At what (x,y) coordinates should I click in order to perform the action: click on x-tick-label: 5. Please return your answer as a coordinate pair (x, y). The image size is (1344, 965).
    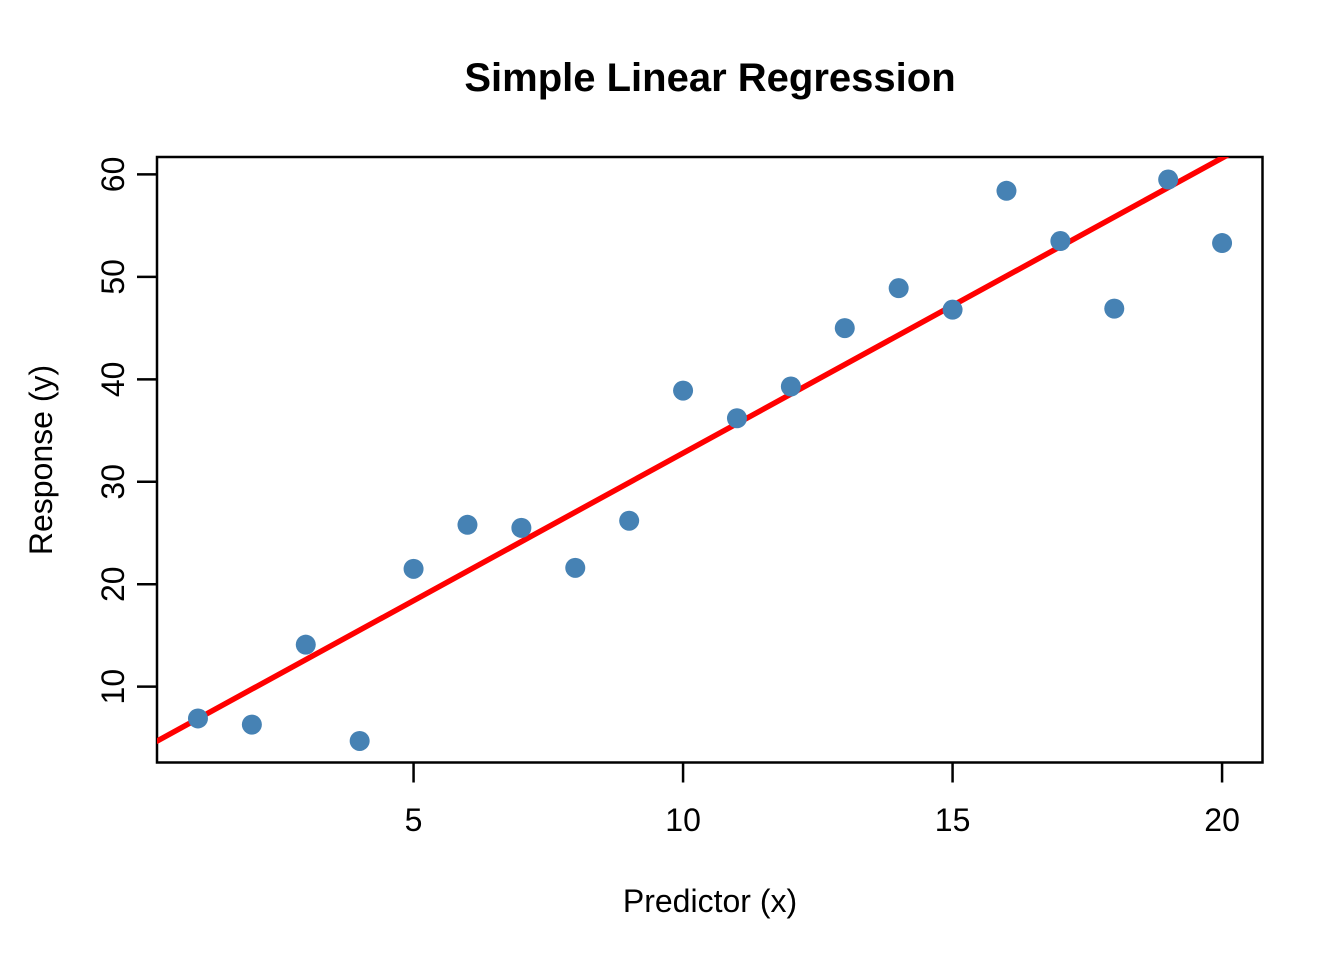
    Looking at the image, I should click on (414, 820).